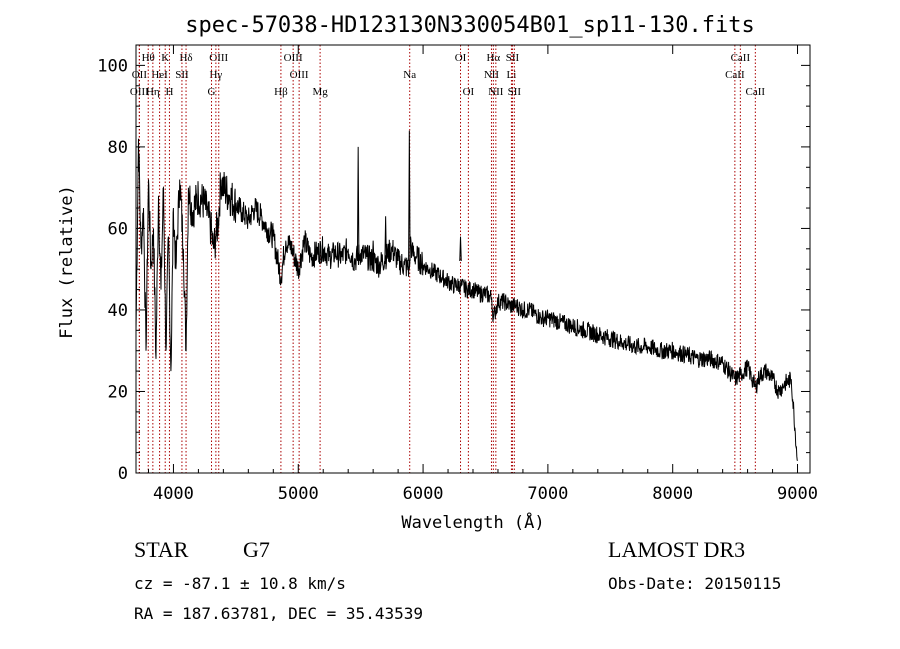 The image size is (900, 649). Describe the element at coordinates (67, 262) in the screenshot. I see `y-axis-label: Flux (relative)` at that location.